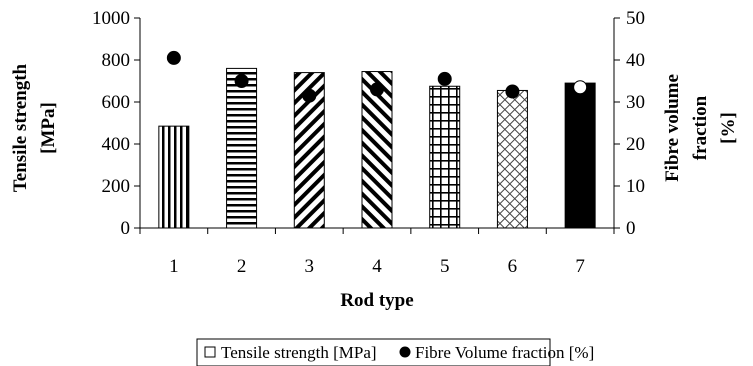 Image resolution: width=753 pixels, height=366 pixels. What do you see at coordinates (299, 352) in the screenshot?
I see `legend-label-tensile: Tensile strength [MPa]` at bounding box center [299, 352].